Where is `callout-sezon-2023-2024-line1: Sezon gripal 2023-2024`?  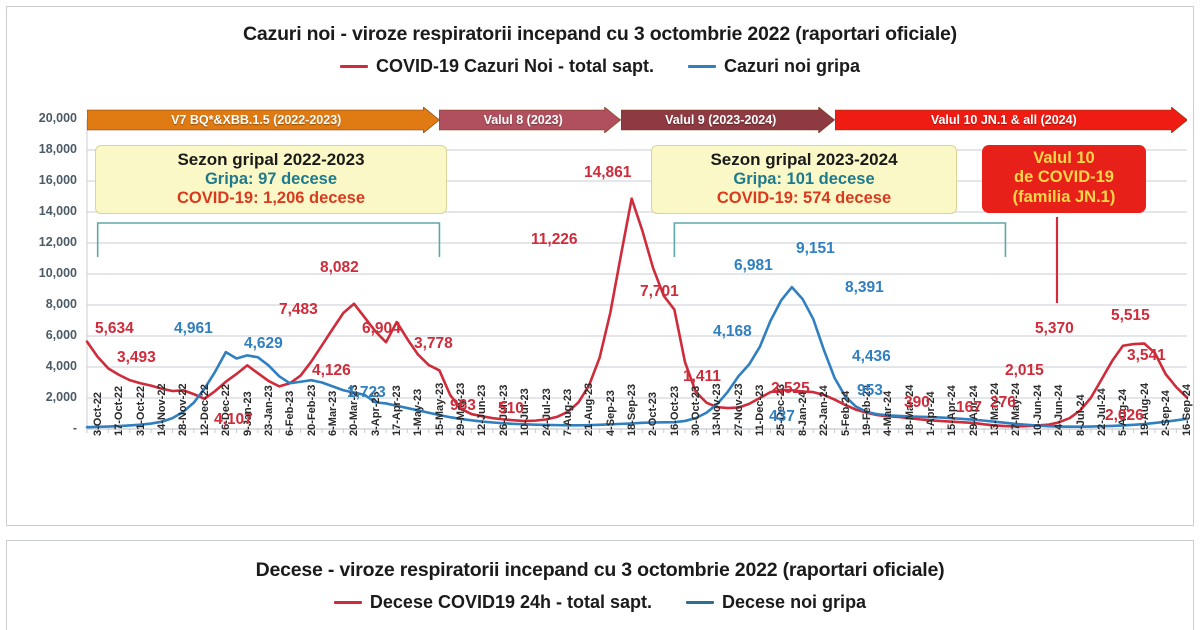 callout-sezon-2023-2024-line1: Sezon gripal 2023-2024 is located at coordinates (804, 159).